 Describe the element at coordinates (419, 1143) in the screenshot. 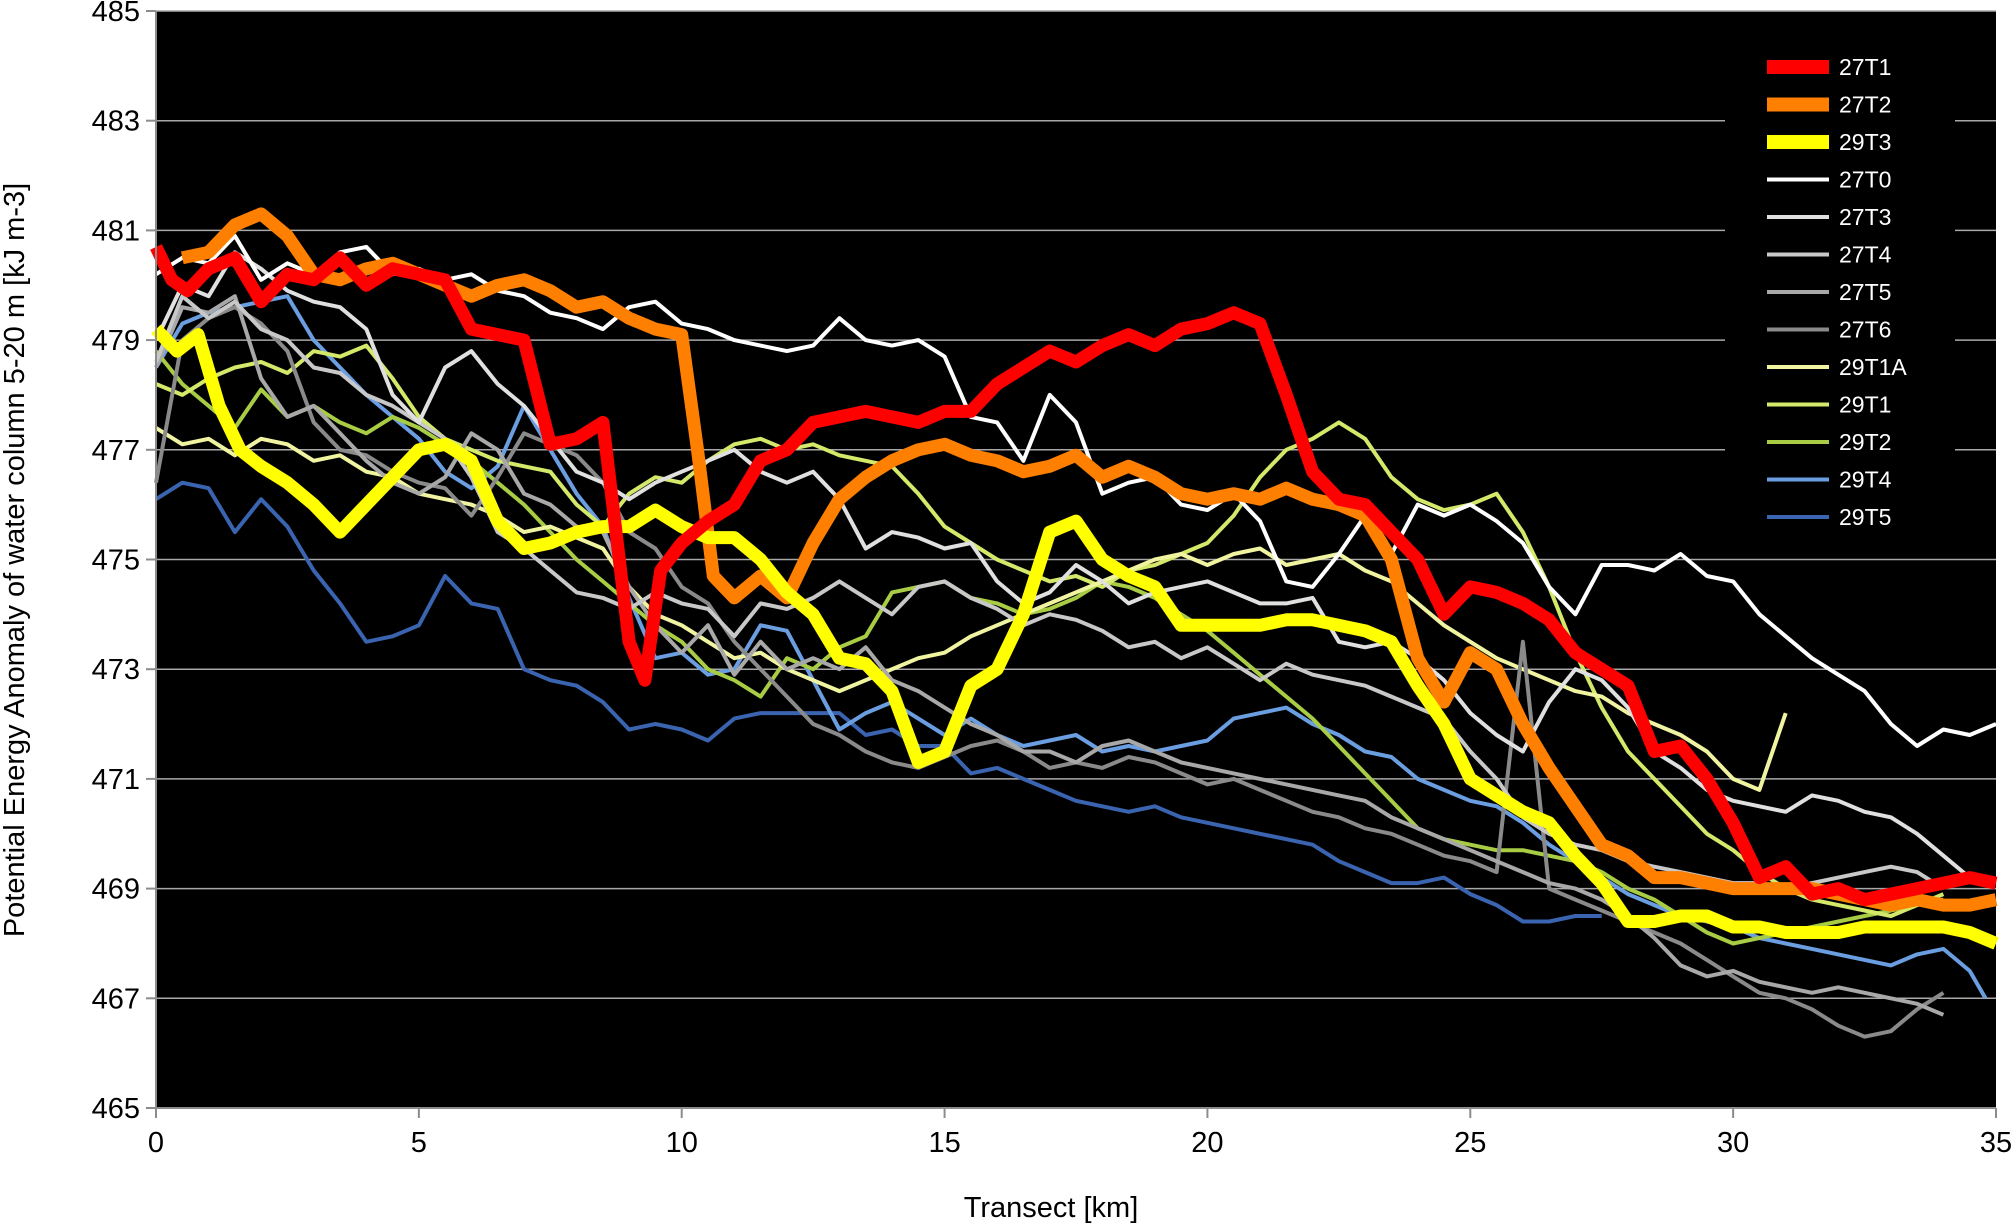

I see `x-tick-label-5: 5` at that location.